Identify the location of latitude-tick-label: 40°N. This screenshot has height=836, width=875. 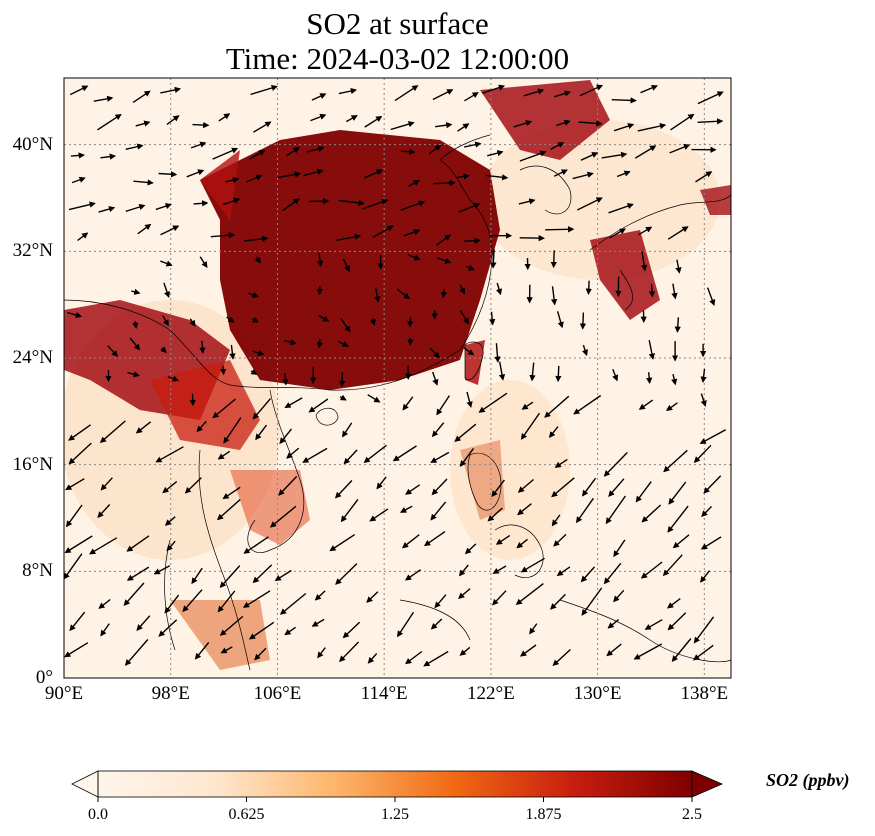
(32, 144).